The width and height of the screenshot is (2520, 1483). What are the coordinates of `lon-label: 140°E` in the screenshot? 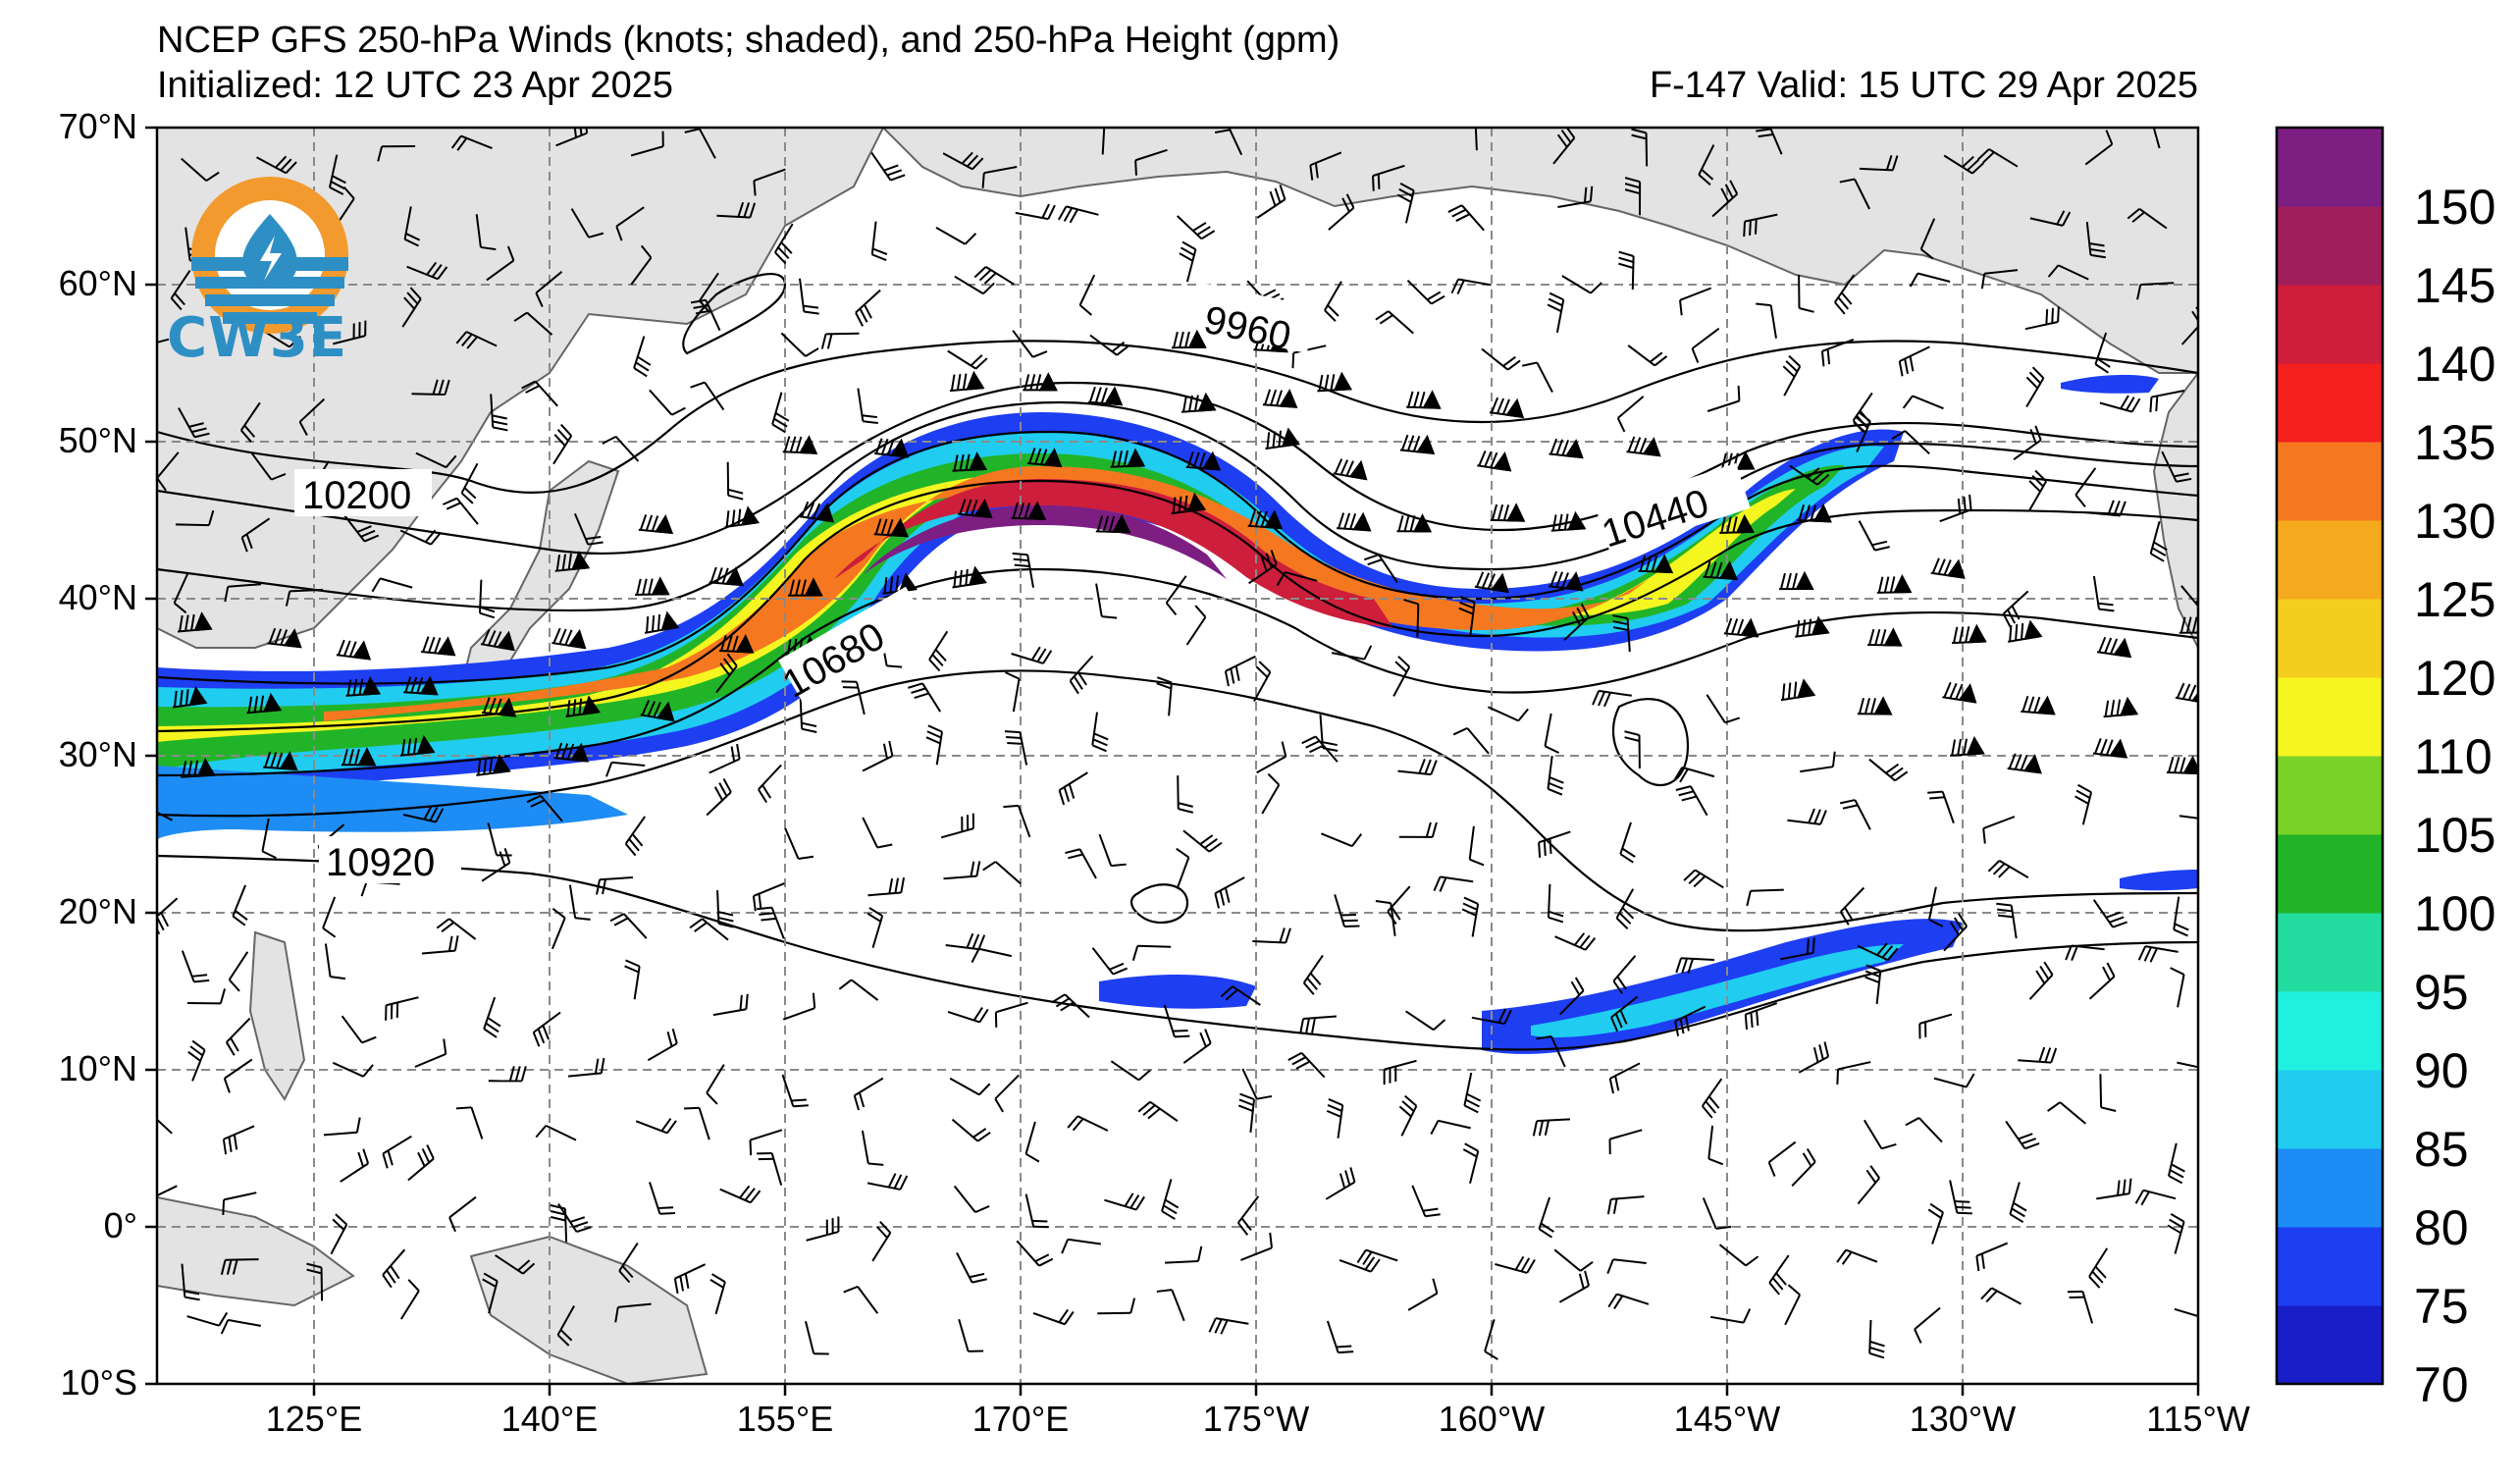 It's located at (549, 1419).